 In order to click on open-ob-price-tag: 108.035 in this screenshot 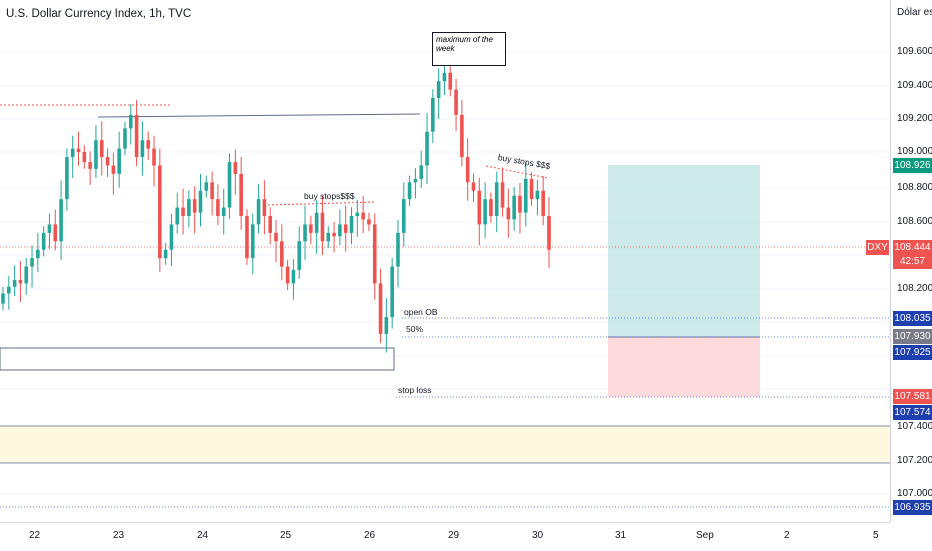, I will do `click(912, 318)`.